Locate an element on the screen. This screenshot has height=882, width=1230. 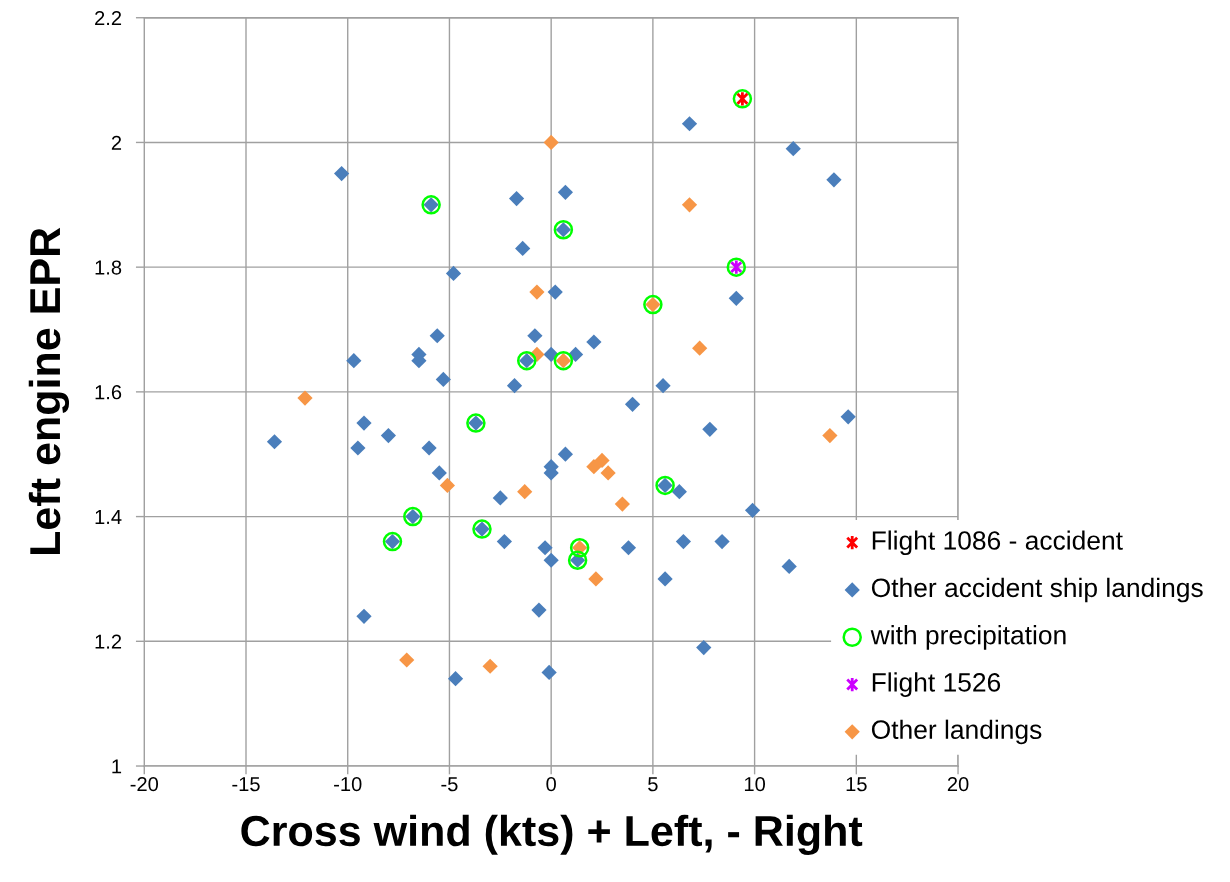
x-tick-label: -10 is located at coordinates (348, 784).